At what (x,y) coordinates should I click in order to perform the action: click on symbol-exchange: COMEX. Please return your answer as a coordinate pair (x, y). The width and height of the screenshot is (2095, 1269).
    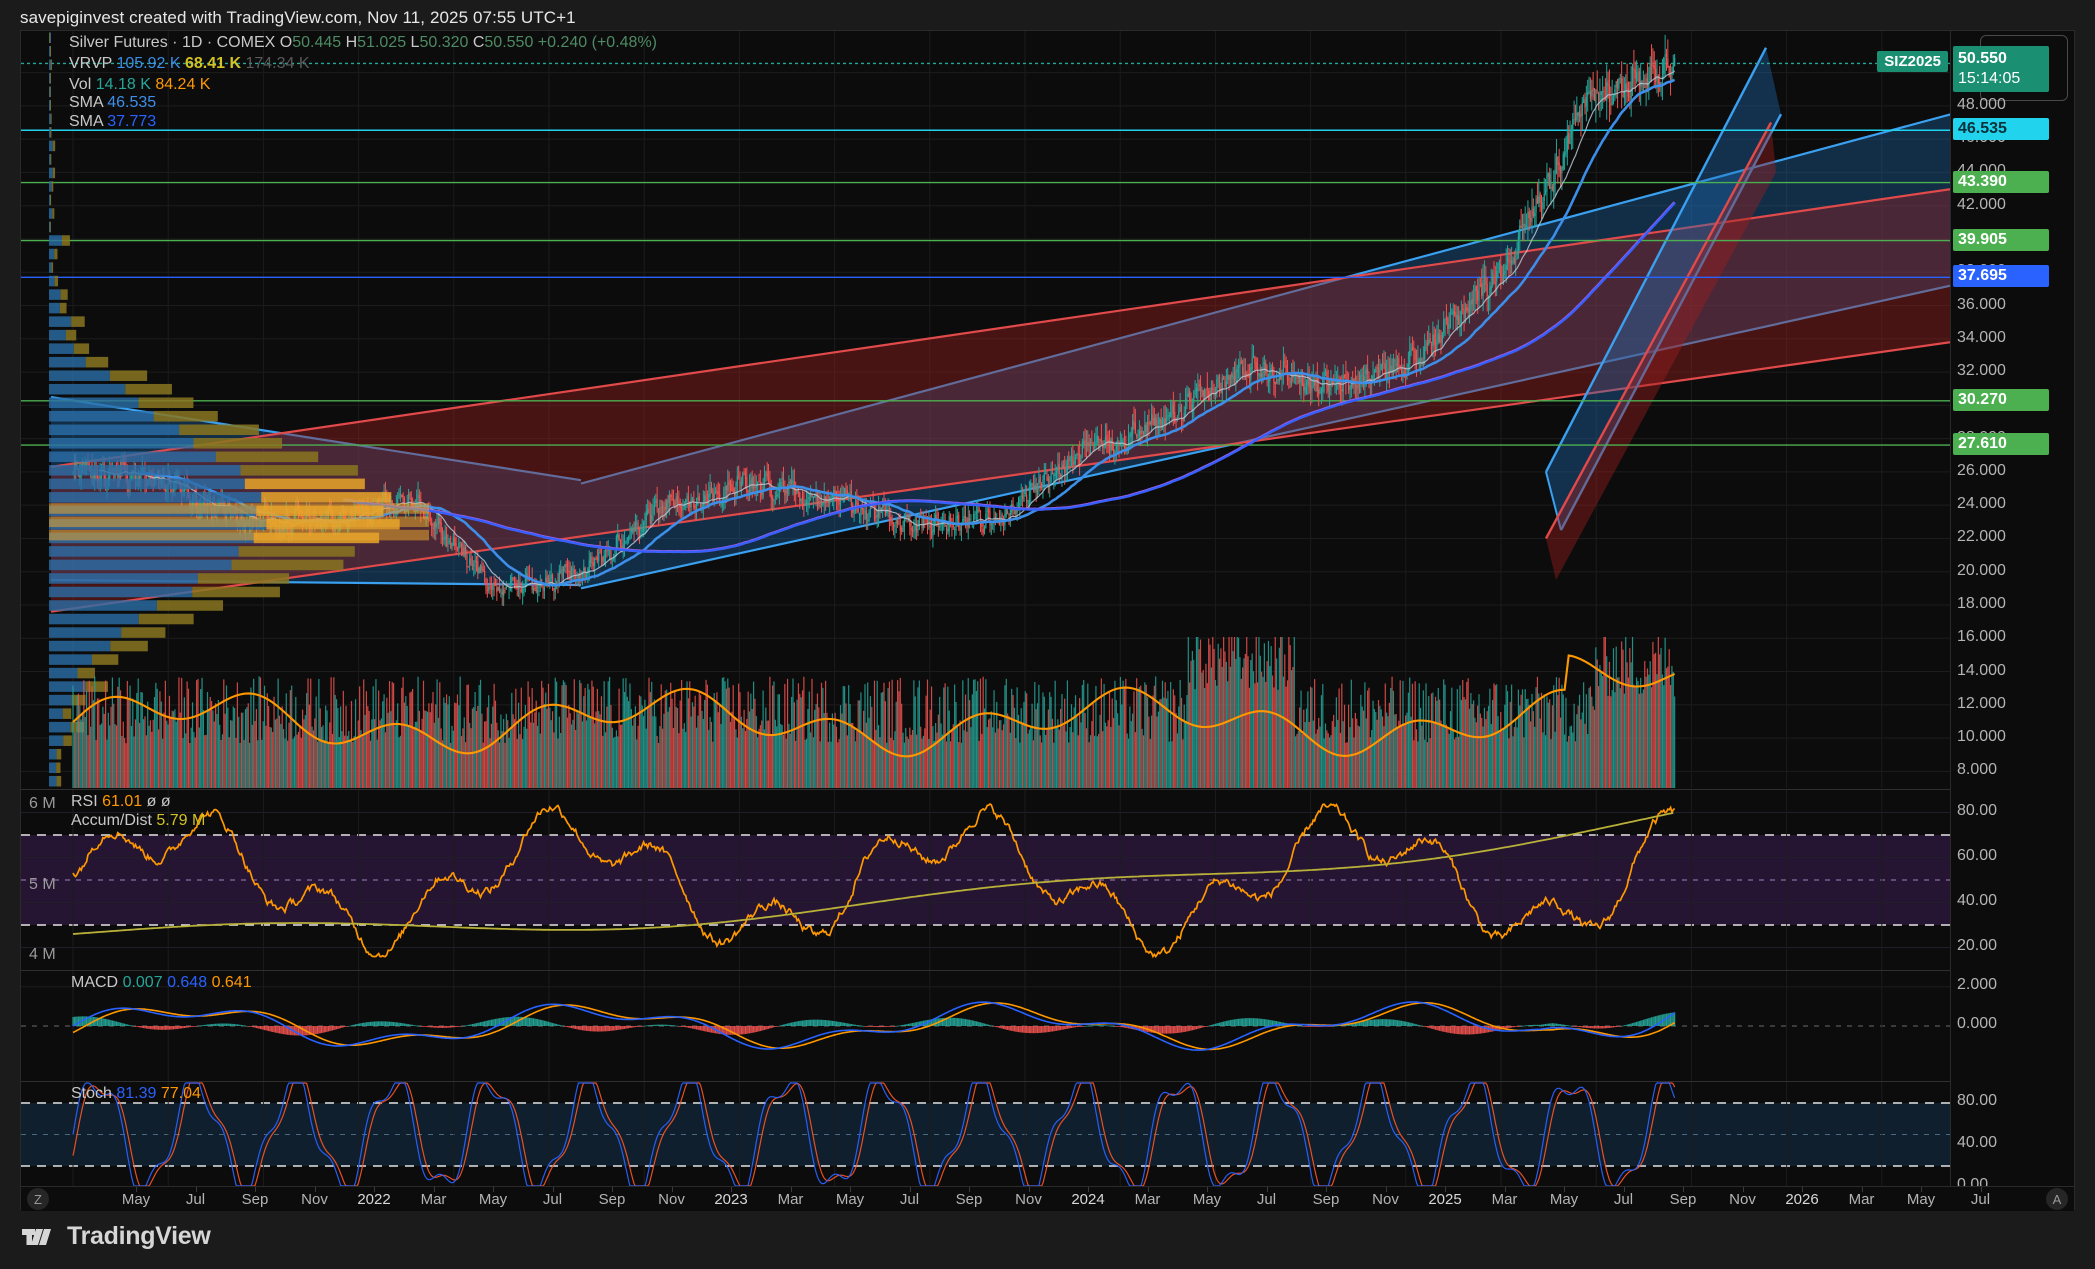
    Looking at the image, I should click on (246, 42).